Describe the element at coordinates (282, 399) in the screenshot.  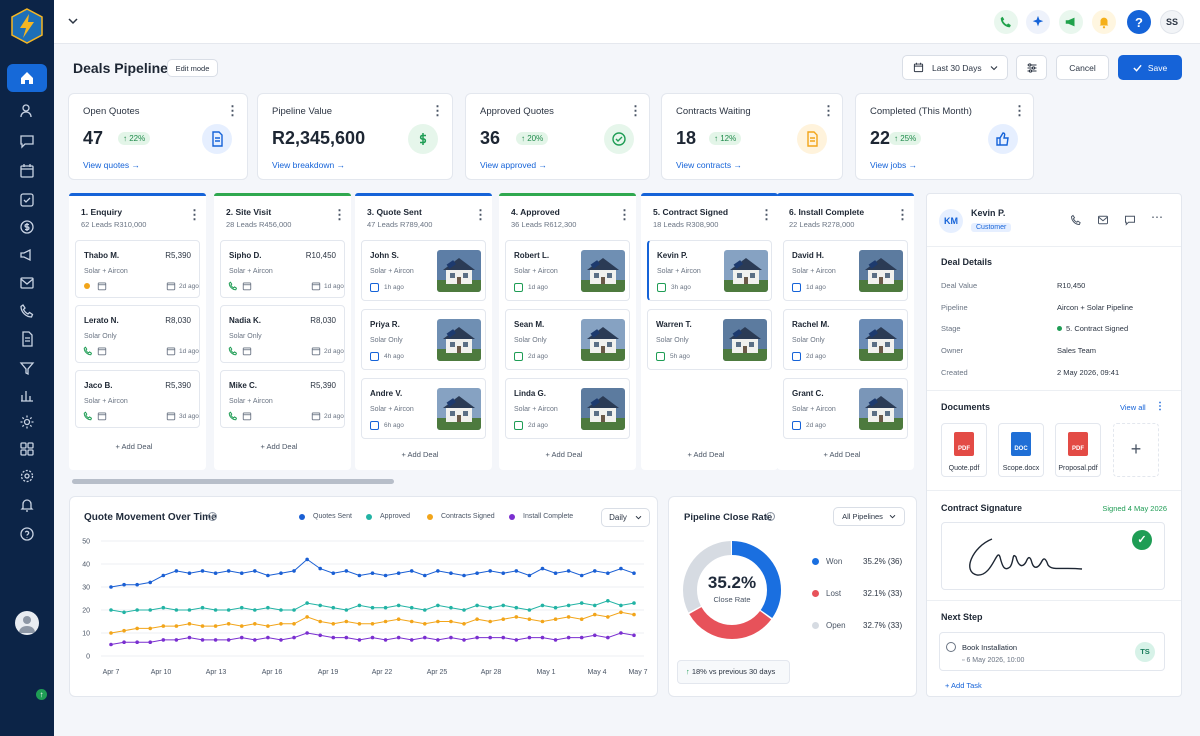
I see `deal-card: Mike C. Solar + Aircon R5,390 2d ago` at that location.